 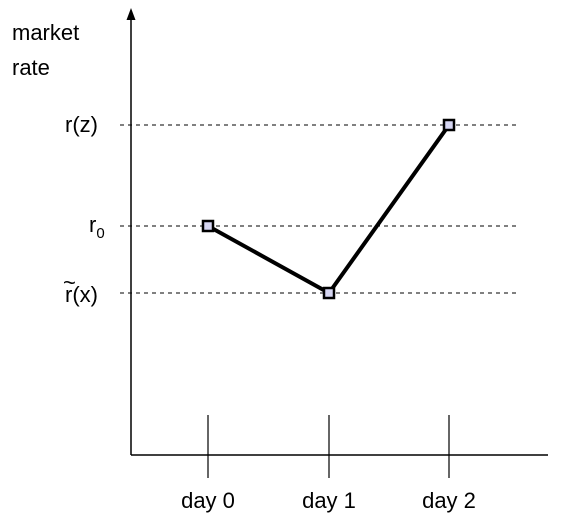 I want to click on reference-label-r-tilde-x: r(x), so click(x=81, y=294).